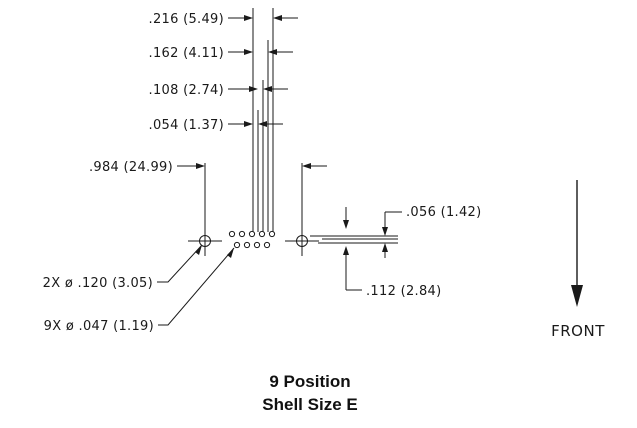  What do you see at coordinates (131, 167) in the screenshot?
I see `dim-label-984: .984 (24.99)` at bounding box center [131, 167].